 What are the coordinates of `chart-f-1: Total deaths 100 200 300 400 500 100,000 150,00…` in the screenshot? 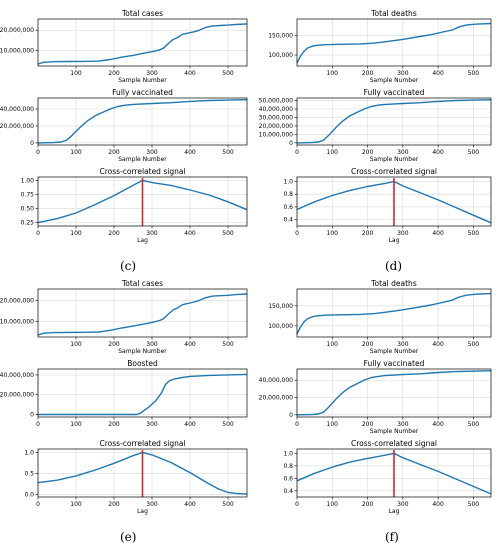 It's located at (380, 317).